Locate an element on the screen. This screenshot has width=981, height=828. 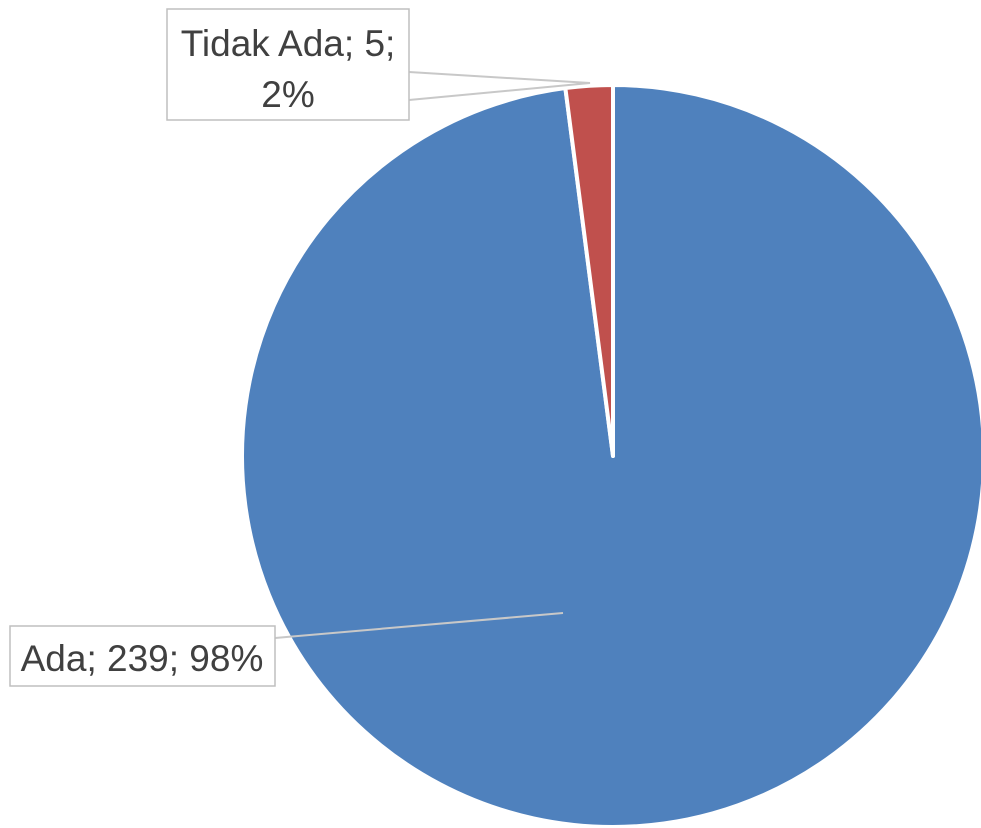
leader-line-ada is located at coordinates (419, 625).